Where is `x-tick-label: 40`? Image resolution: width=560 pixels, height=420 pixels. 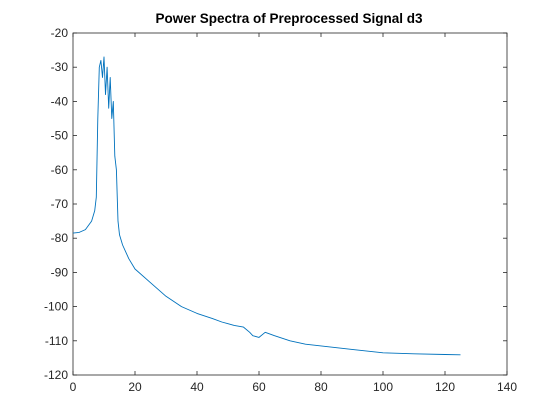 x-tick-label: 40 is located at coordinates (197, 387).